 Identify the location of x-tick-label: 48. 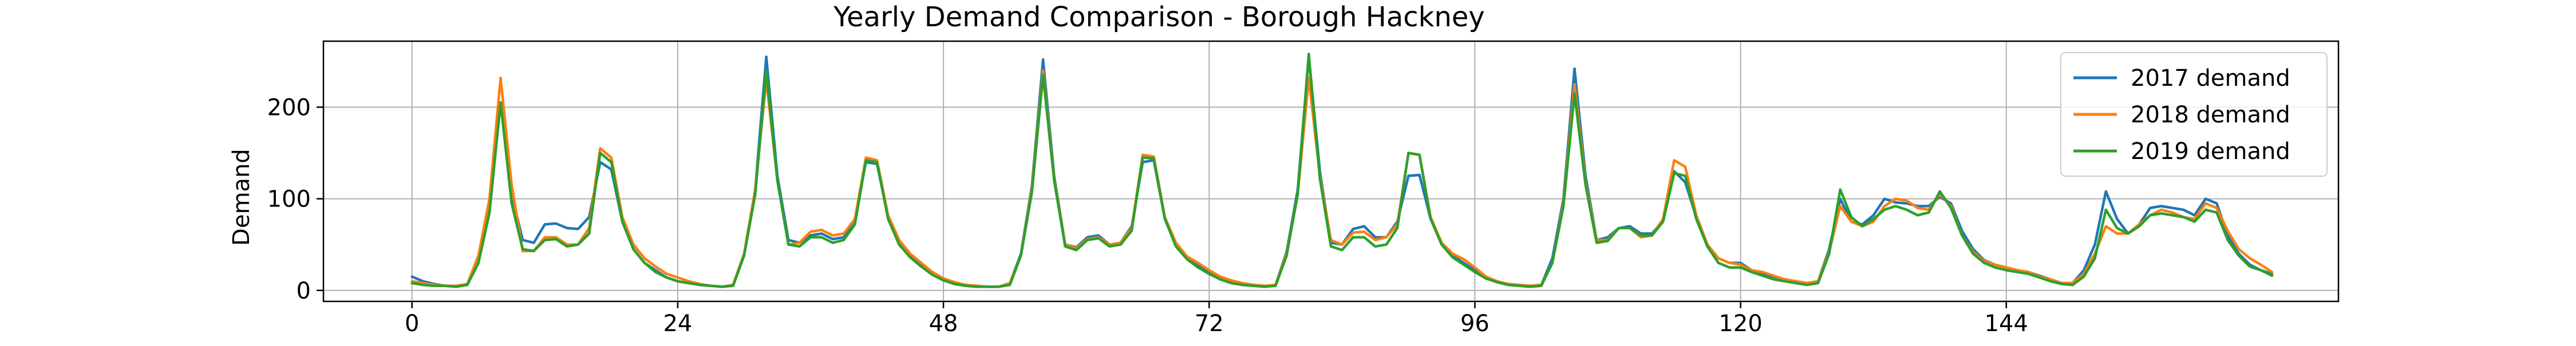
(943, 324).